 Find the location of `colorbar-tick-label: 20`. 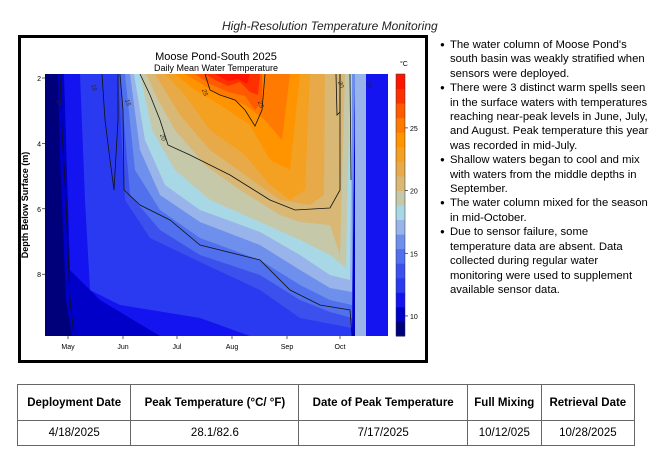

colorbar-tick-label: 20 is located at coordinates (414, 192).